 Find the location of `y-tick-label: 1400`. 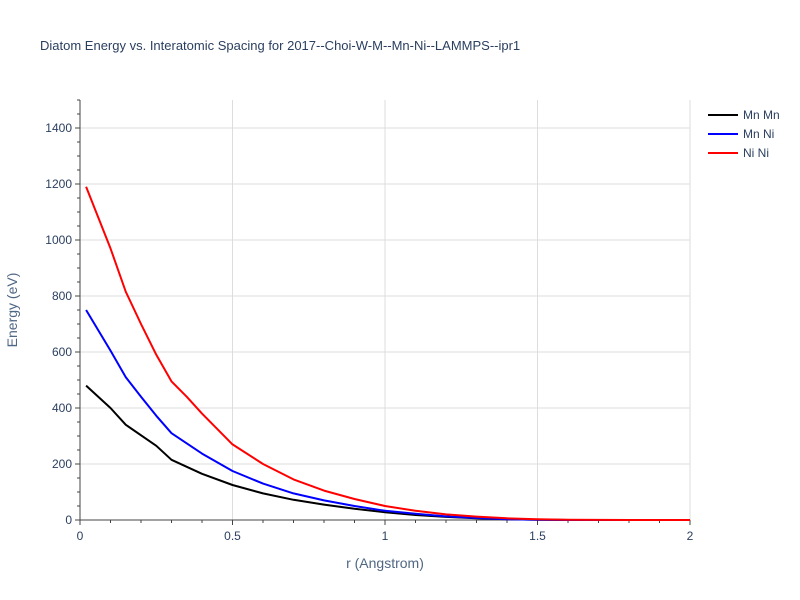

y-tick-label: 1400 is located at coordinates (58, 128).